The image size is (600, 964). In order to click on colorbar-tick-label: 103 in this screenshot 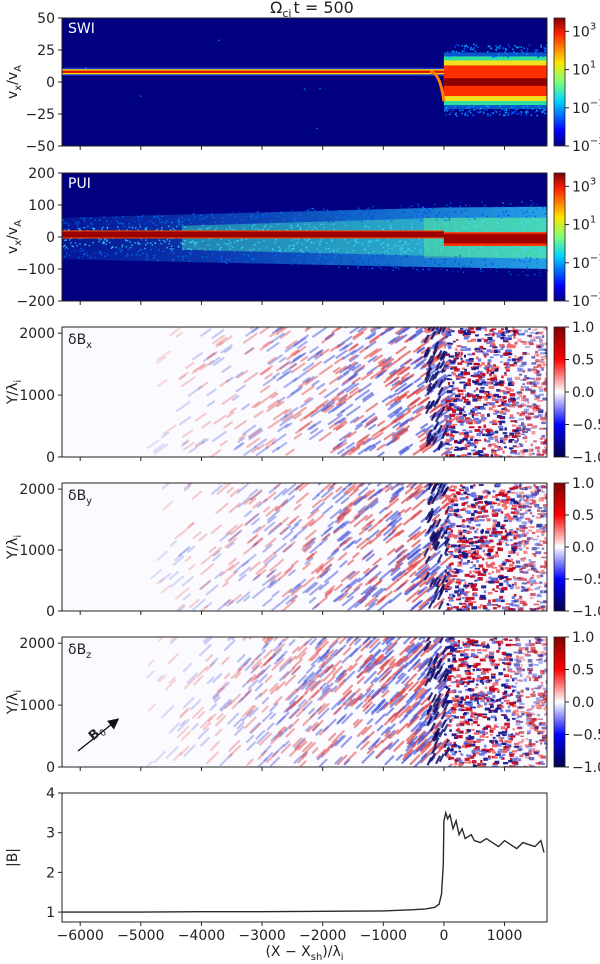, I will do `click(584, 185)`.